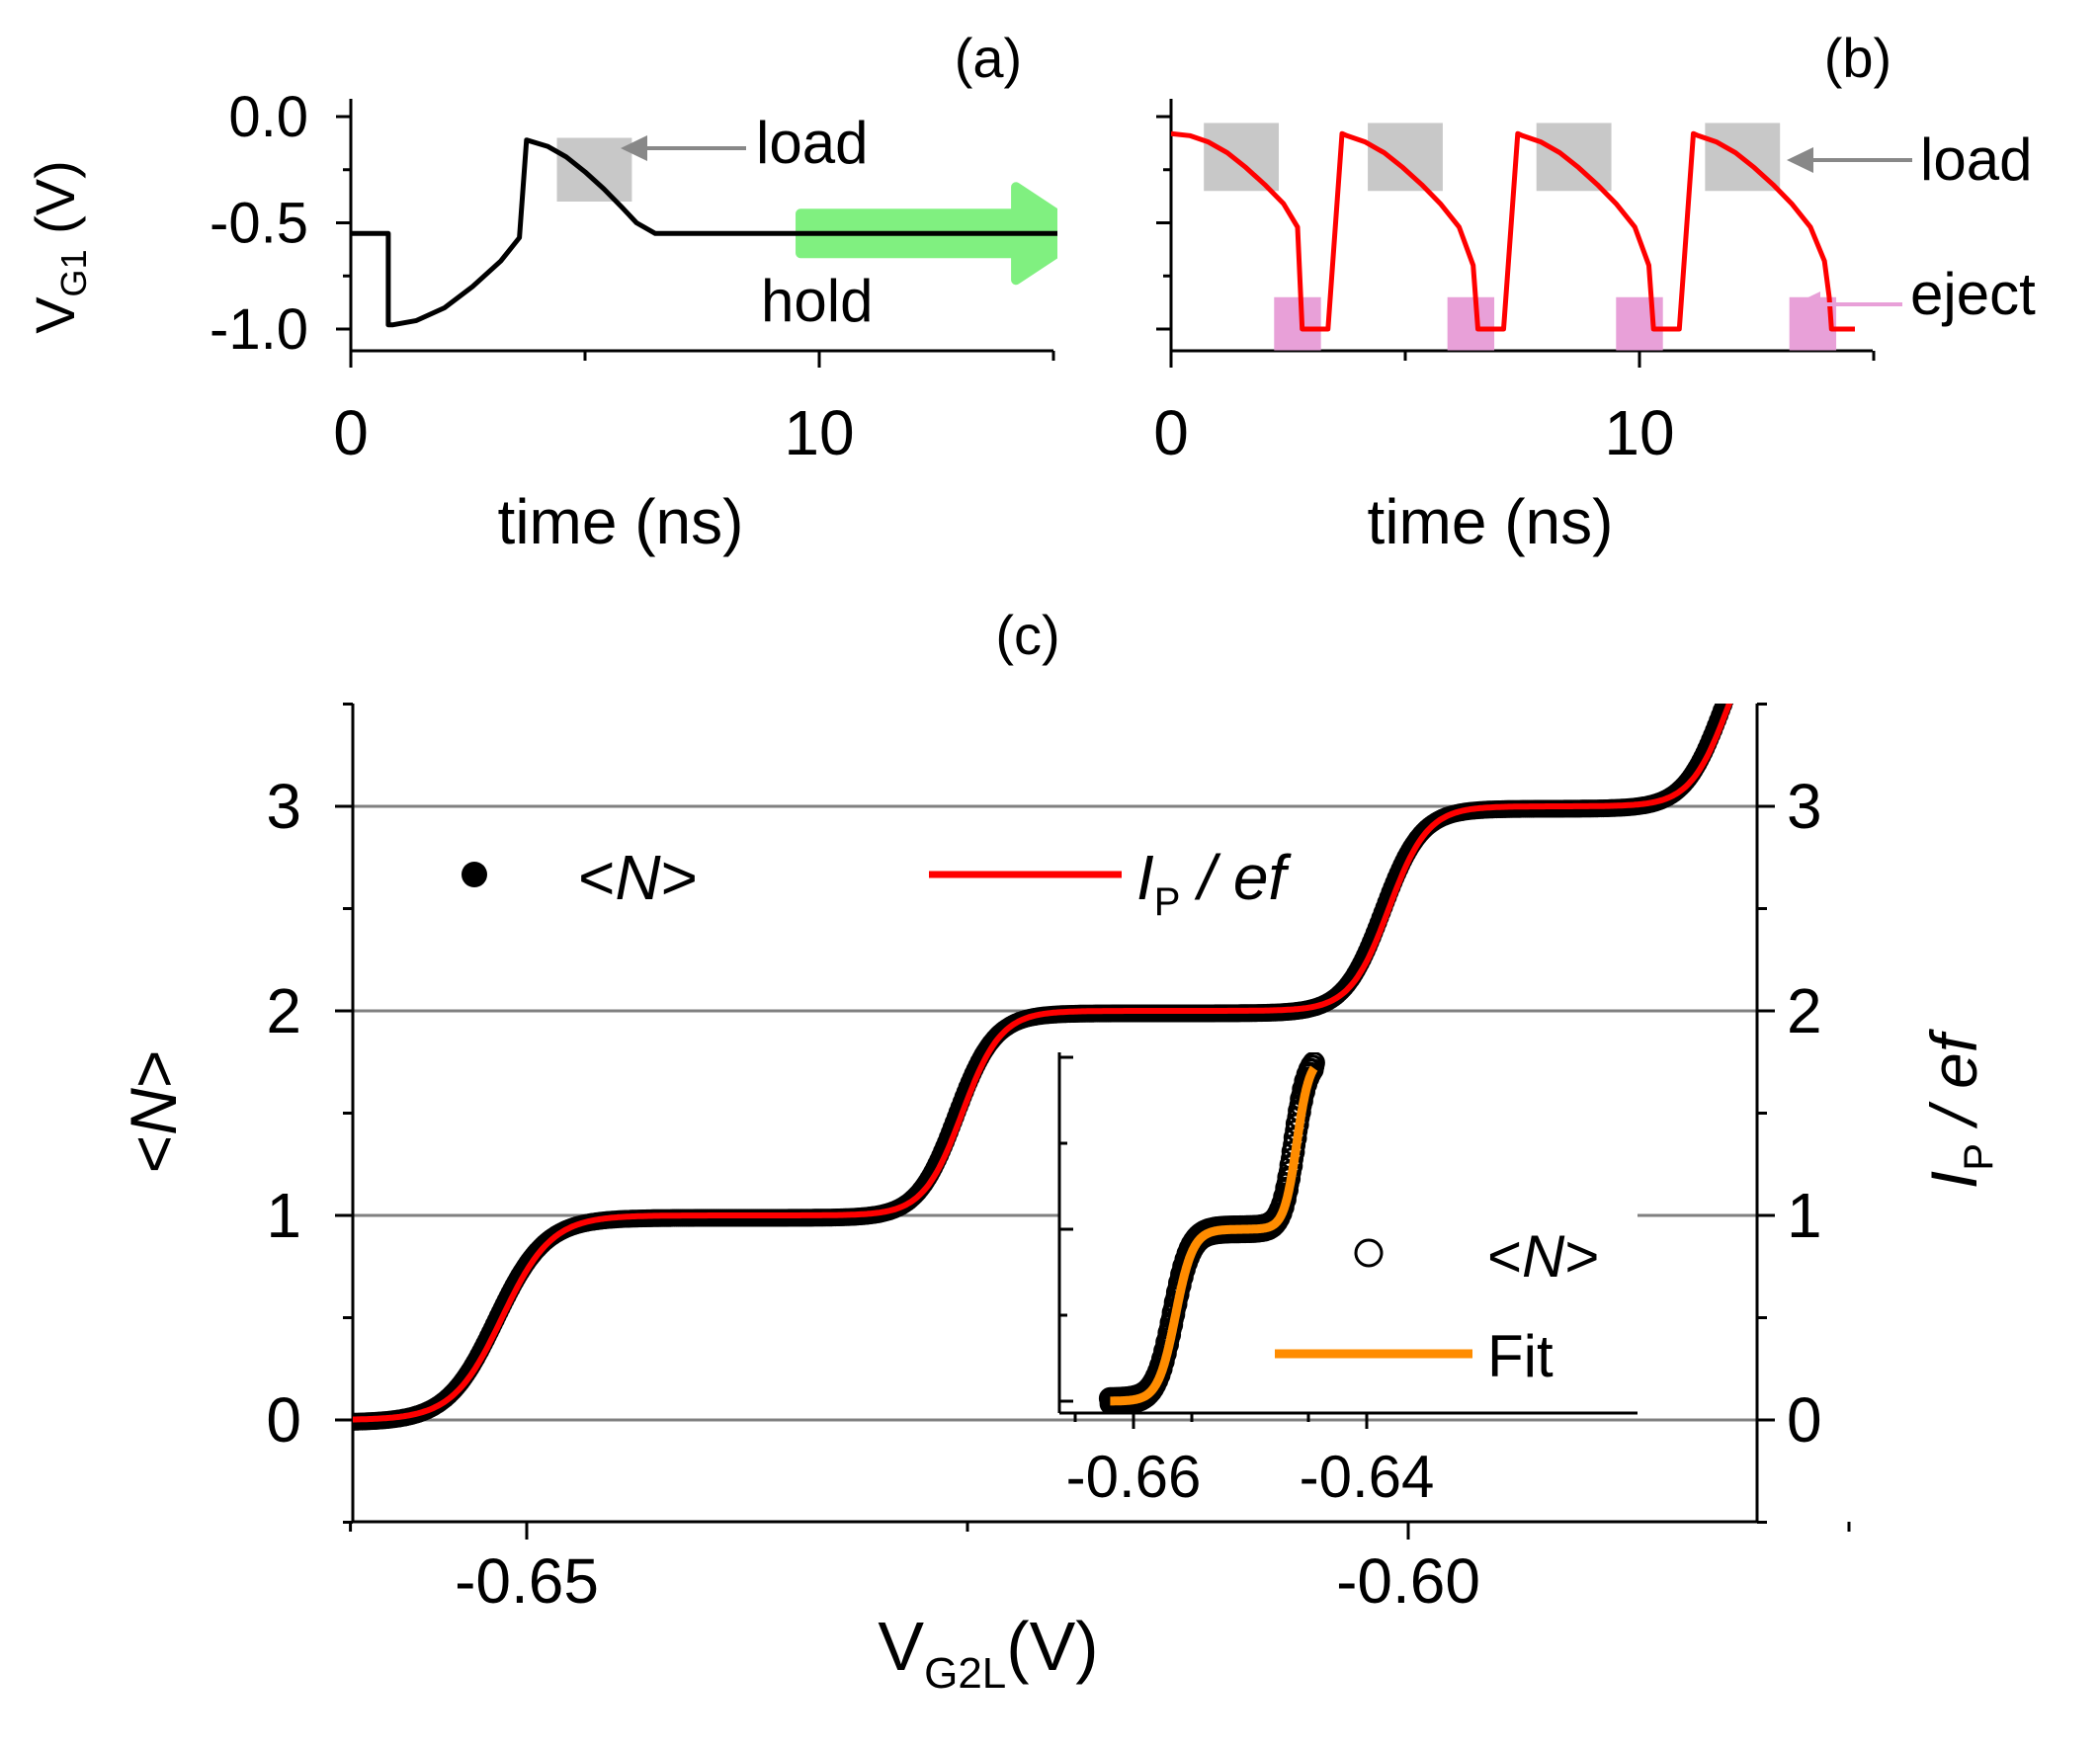 The image size is (2100, 1750). What do you see at coordinates (1134, 1477) in the screenshot?
I see `inset-x-tick-label: -0.66` at bounding box center [1134, 1477].